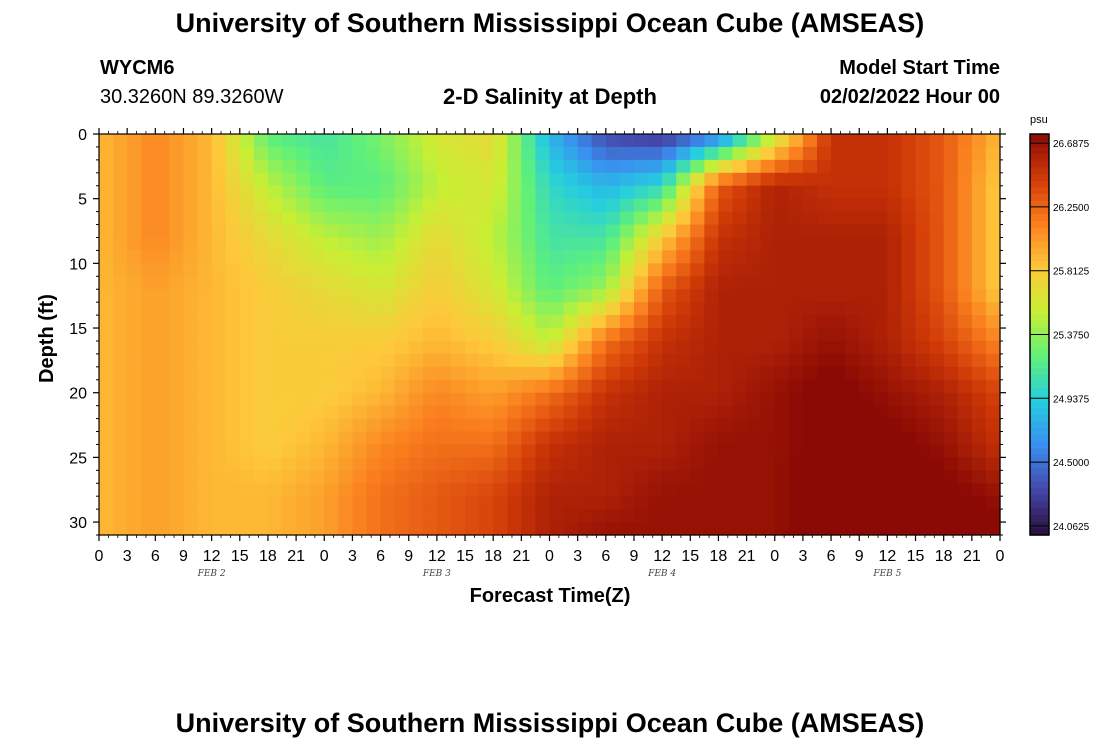 The width and height of the screenshot is (1100, 750). Describe the element at coordinates (82, 200) in the screenshot. I see `y-tick-label: 5` at that location.